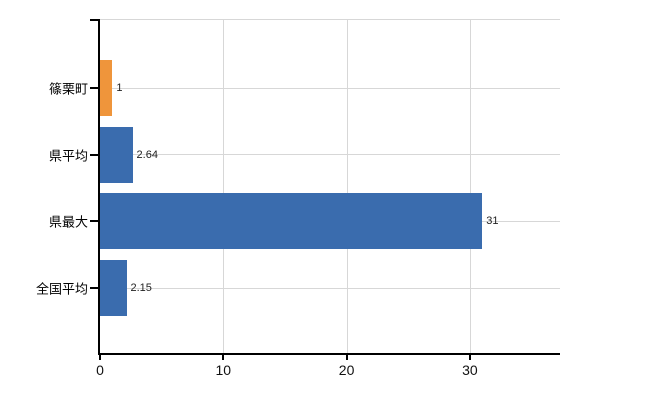  What do you see at coordinates (94, 20) in the screenshot?
I see `y-axis-end-tick` at bounding box center [94, 20].